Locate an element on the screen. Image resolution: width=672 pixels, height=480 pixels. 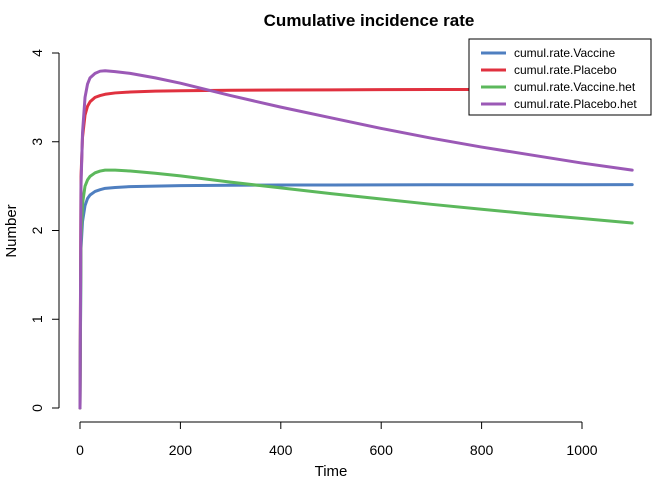
x-tick-label: 600 is located at coordinates (382, 450).